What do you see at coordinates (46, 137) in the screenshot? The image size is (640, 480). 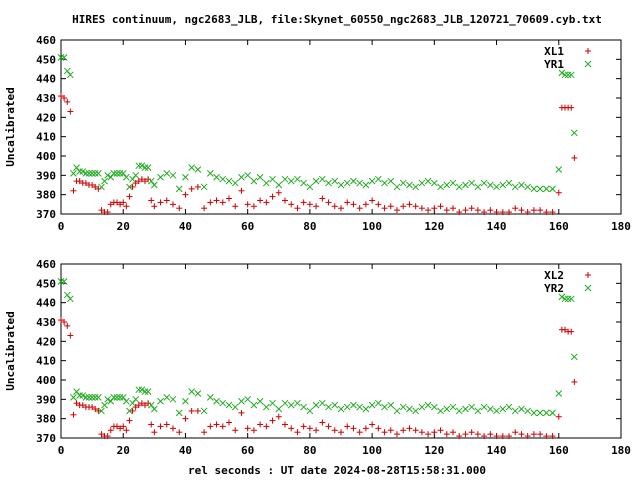 I see `top-y-tick-label: 410` at bounding box center [46, 137].